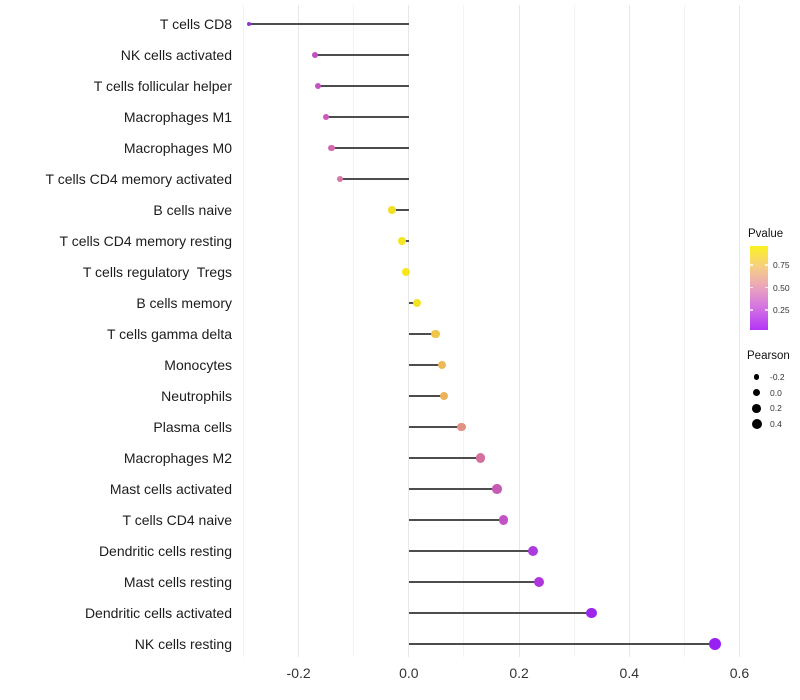 The image size is (800, 700). What do you see at coordinates (629, 673) in the screenshot?
I see `x-axis-tick-label: 0.4` at bounding box center [629, 673].